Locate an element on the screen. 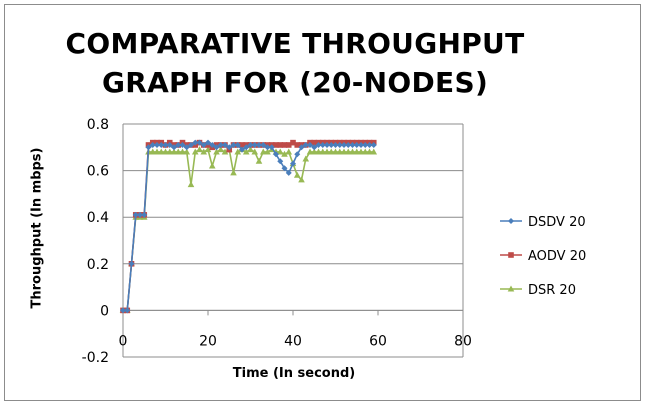 Image resolution: width=647 pixels, height=407 pixels. legend-item: DSR 20 is located at coordinates (538, 290).